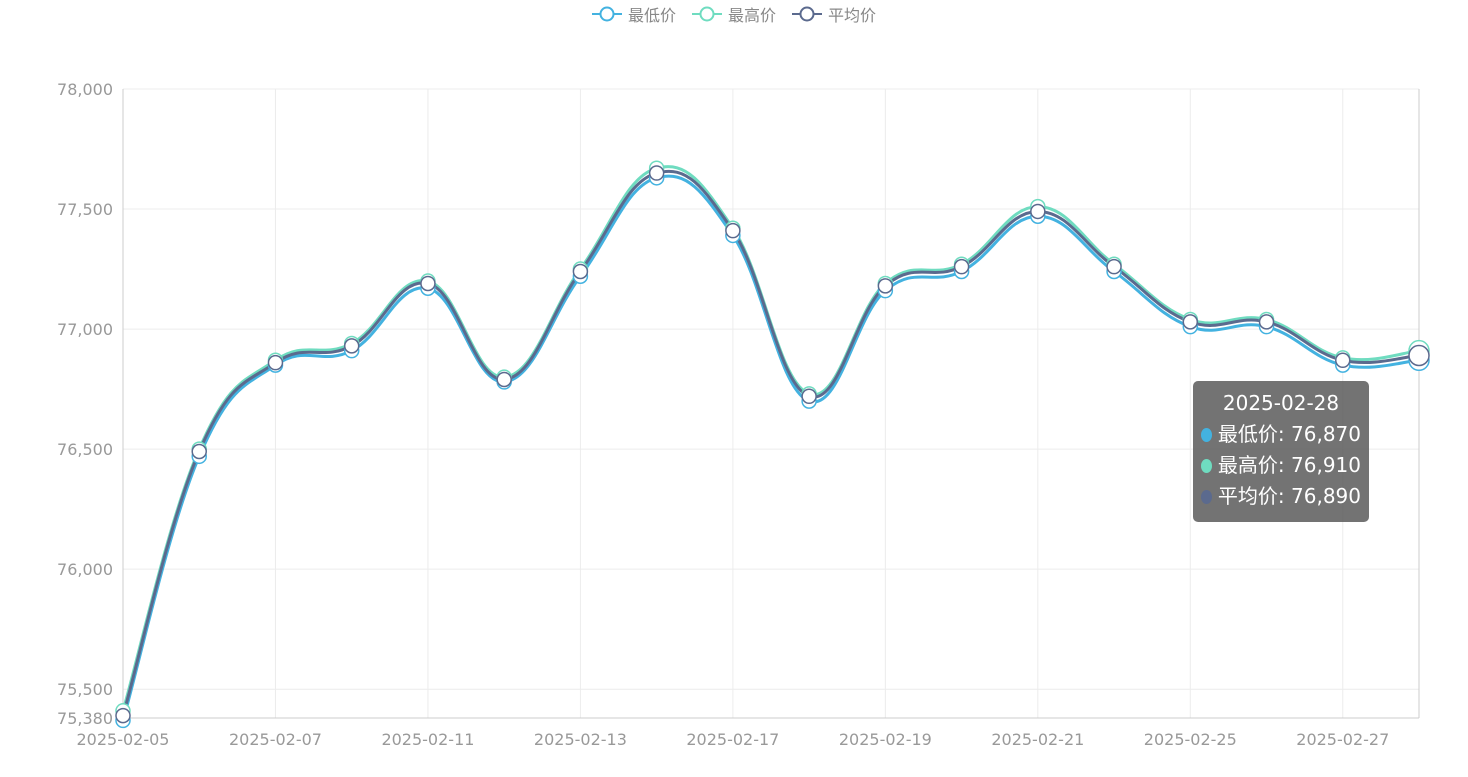 The width and height of the screenshot is (1468, 777). I want to click on x-tick-label: 2025-02-07, so click(275, 739).